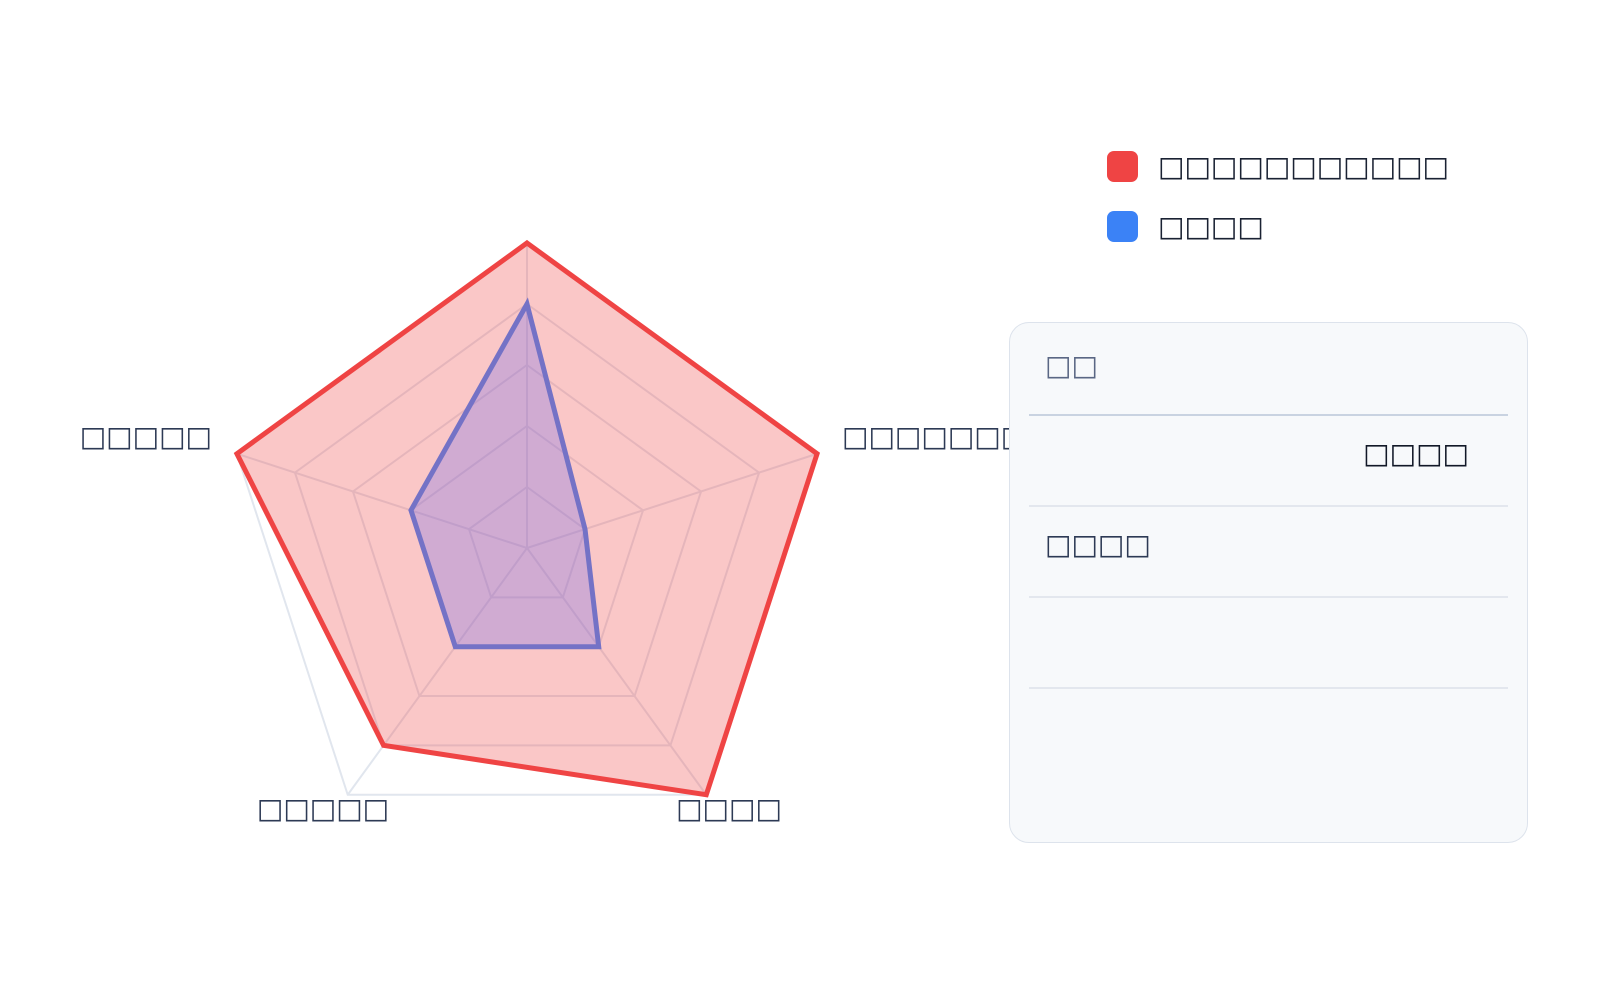  What do you see at coordinates (1071, 365) in the screenshot?
I see `panel-header: □□` at bounding box center [1071, 365].